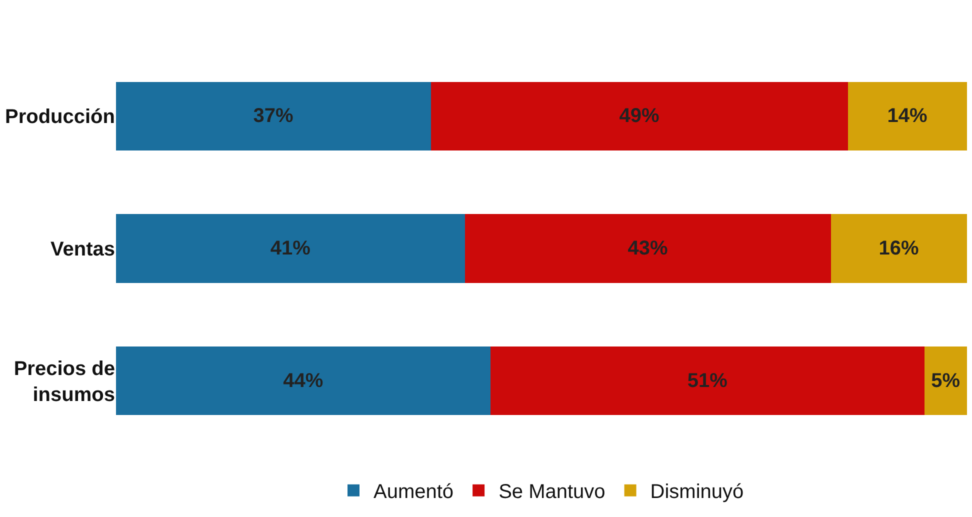  Describe the element at coordinates (697, 492) in the screenshot. I see `legend-label: Disminuyó` at that location.